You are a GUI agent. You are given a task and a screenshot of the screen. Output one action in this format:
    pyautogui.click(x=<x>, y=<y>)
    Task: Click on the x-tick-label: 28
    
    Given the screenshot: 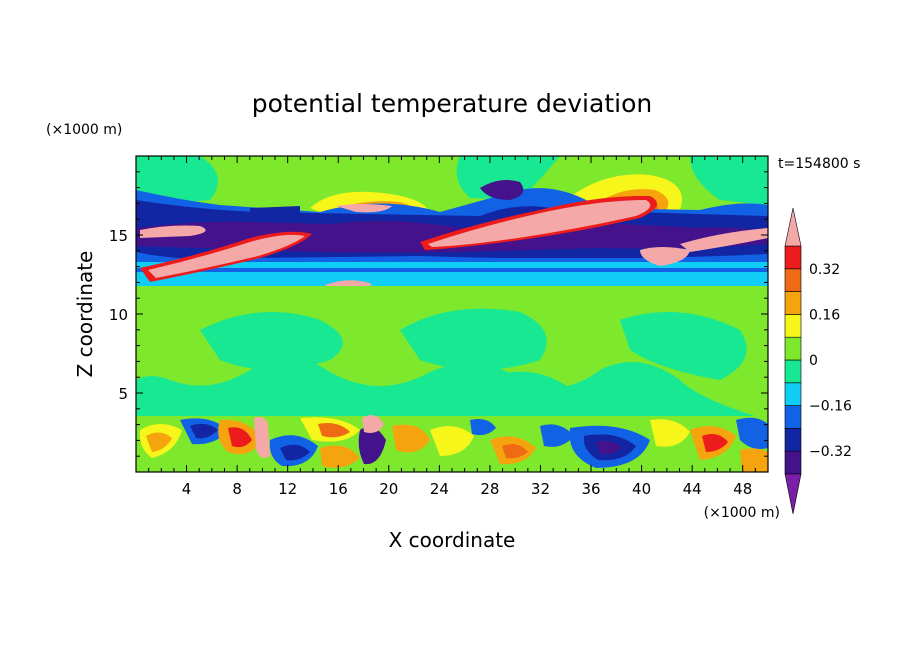 What is the action you would take?
    pyautogui.click(x=489, y=489)
    